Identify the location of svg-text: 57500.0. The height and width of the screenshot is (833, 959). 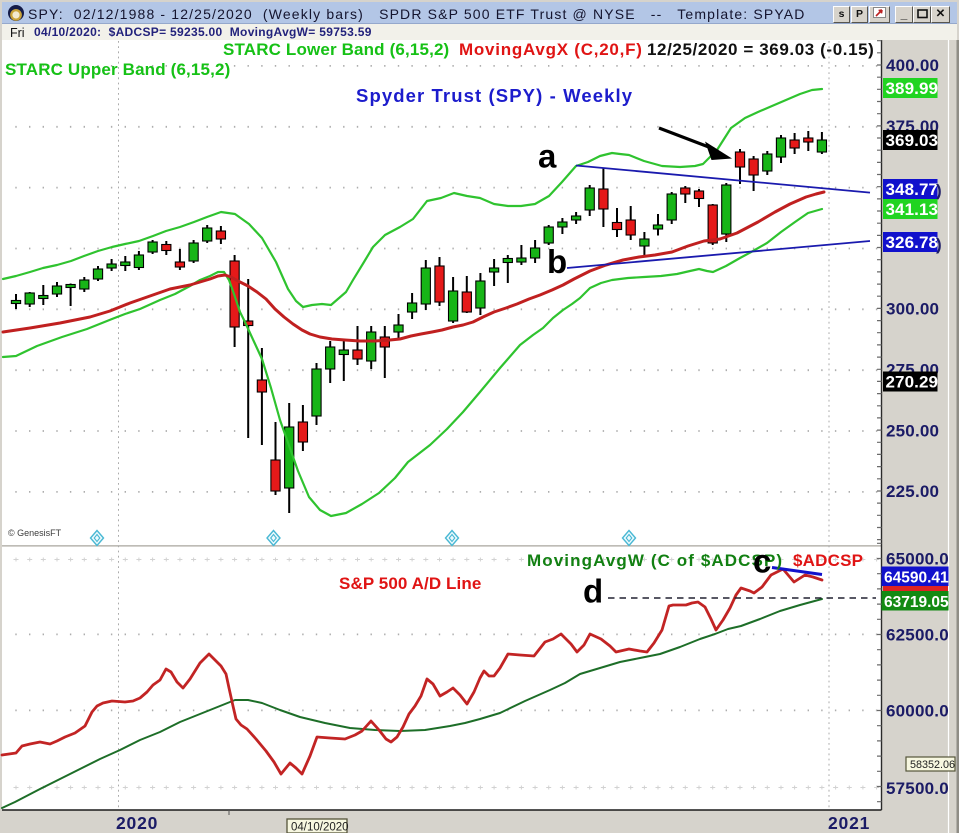
(917, 788).